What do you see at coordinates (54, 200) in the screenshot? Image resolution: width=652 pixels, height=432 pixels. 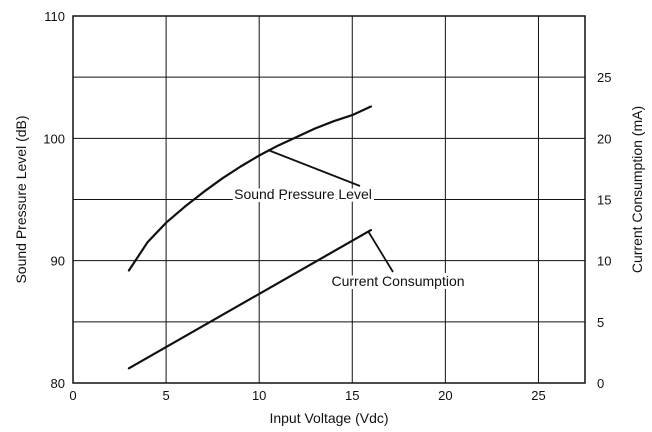 I see `y-axis-ticks: 80 90 100 110` at bounding box center [54, 200].